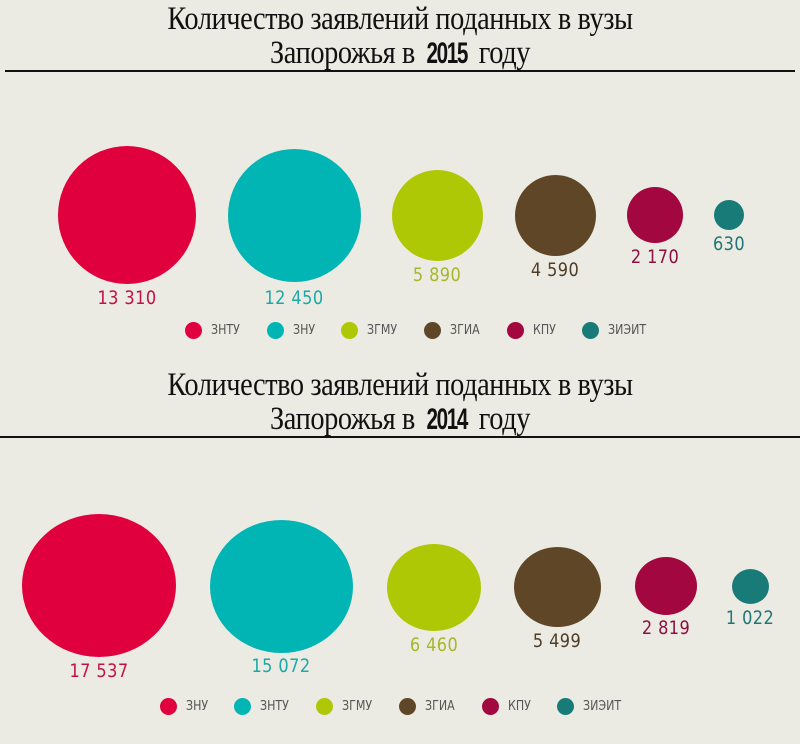 This screenshot has width=800, height=744. I want to click on legend: ЗНУ ЗНТУ ЗГМУ ЗГИА КПУ ЗИЭИТ, so click(405, 706).